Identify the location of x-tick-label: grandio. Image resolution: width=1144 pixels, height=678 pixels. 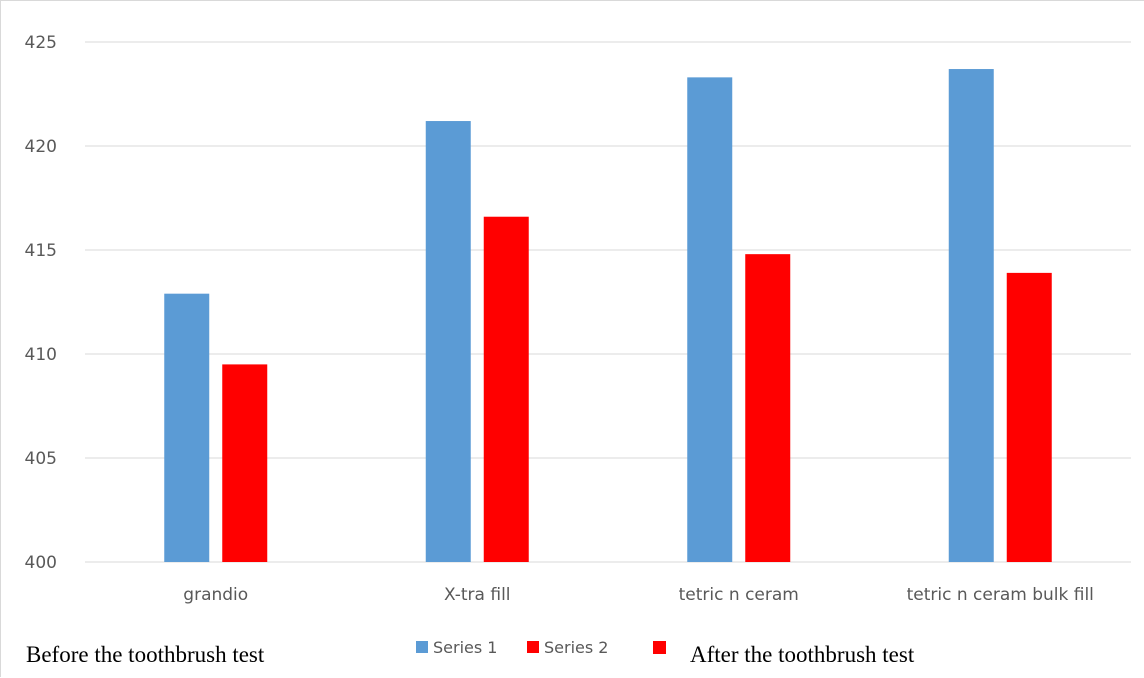
(215, 595).